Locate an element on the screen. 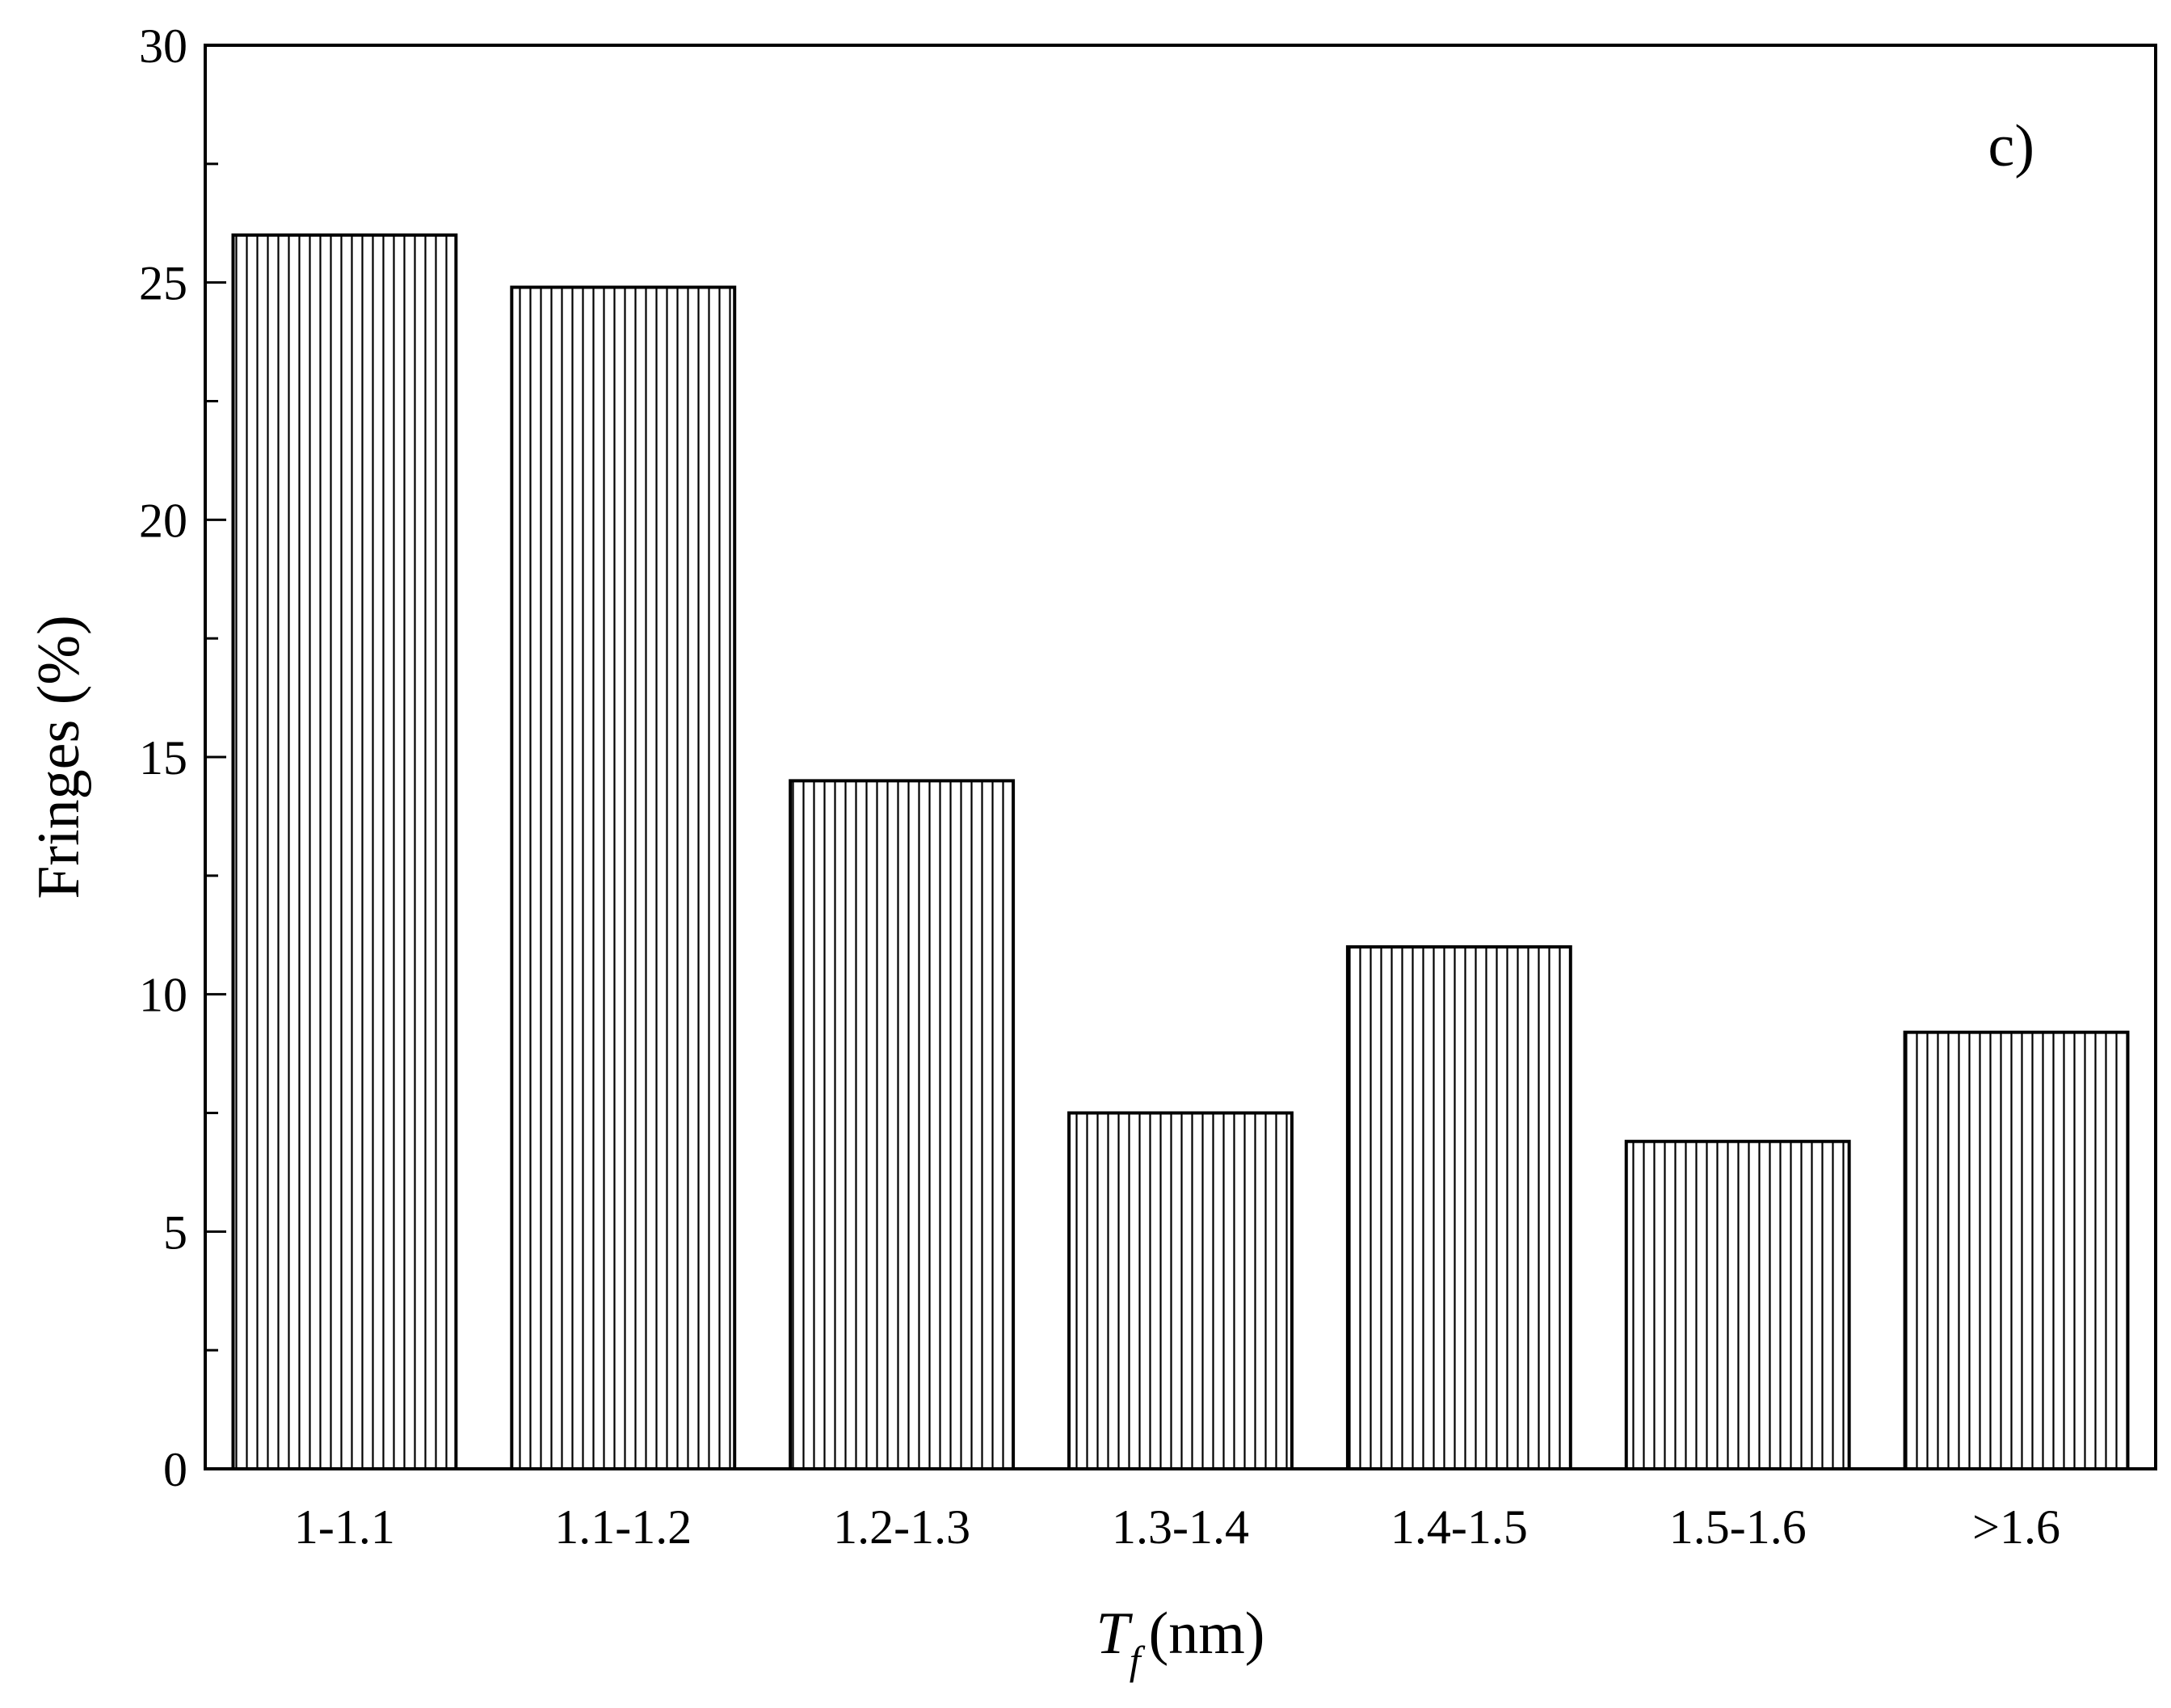 This screenshot has width=2171, height=1708. y-tick-label: 30 is located at coordinates (163, 46).